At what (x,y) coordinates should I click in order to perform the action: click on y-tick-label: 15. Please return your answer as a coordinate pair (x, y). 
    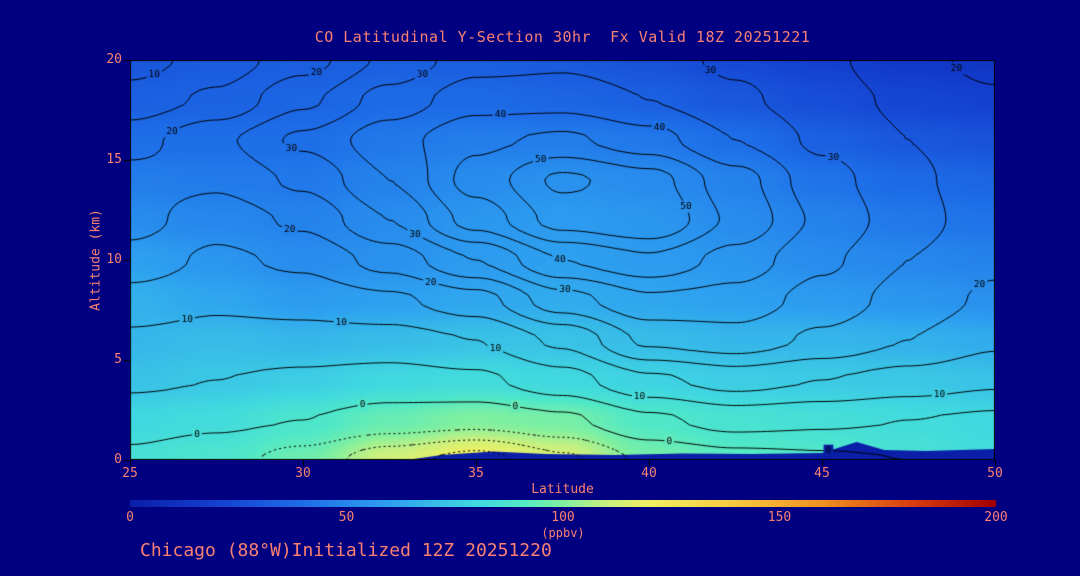
    Looking at the image, I should click on (114, 159).